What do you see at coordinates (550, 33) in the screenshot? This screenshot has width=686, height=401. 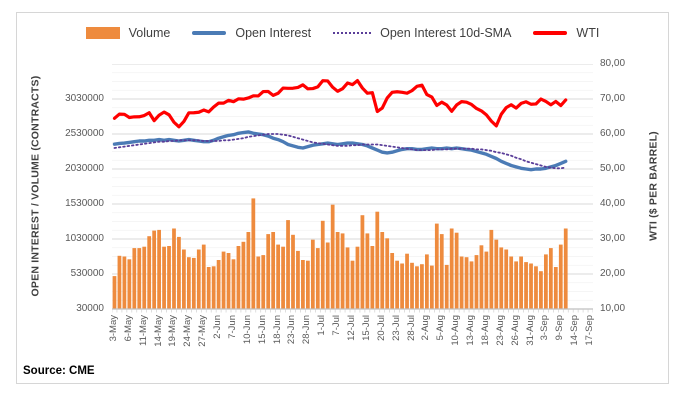 I see `wti-swatch-icon` at bounding box center [550, 33].